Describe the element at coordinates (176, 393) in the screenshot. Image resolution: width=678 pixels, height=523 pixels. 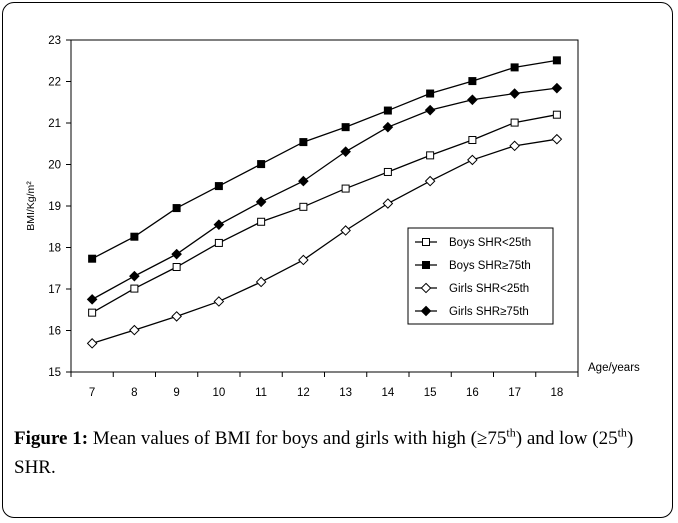
I see `x-tick-label: 9` at that location.